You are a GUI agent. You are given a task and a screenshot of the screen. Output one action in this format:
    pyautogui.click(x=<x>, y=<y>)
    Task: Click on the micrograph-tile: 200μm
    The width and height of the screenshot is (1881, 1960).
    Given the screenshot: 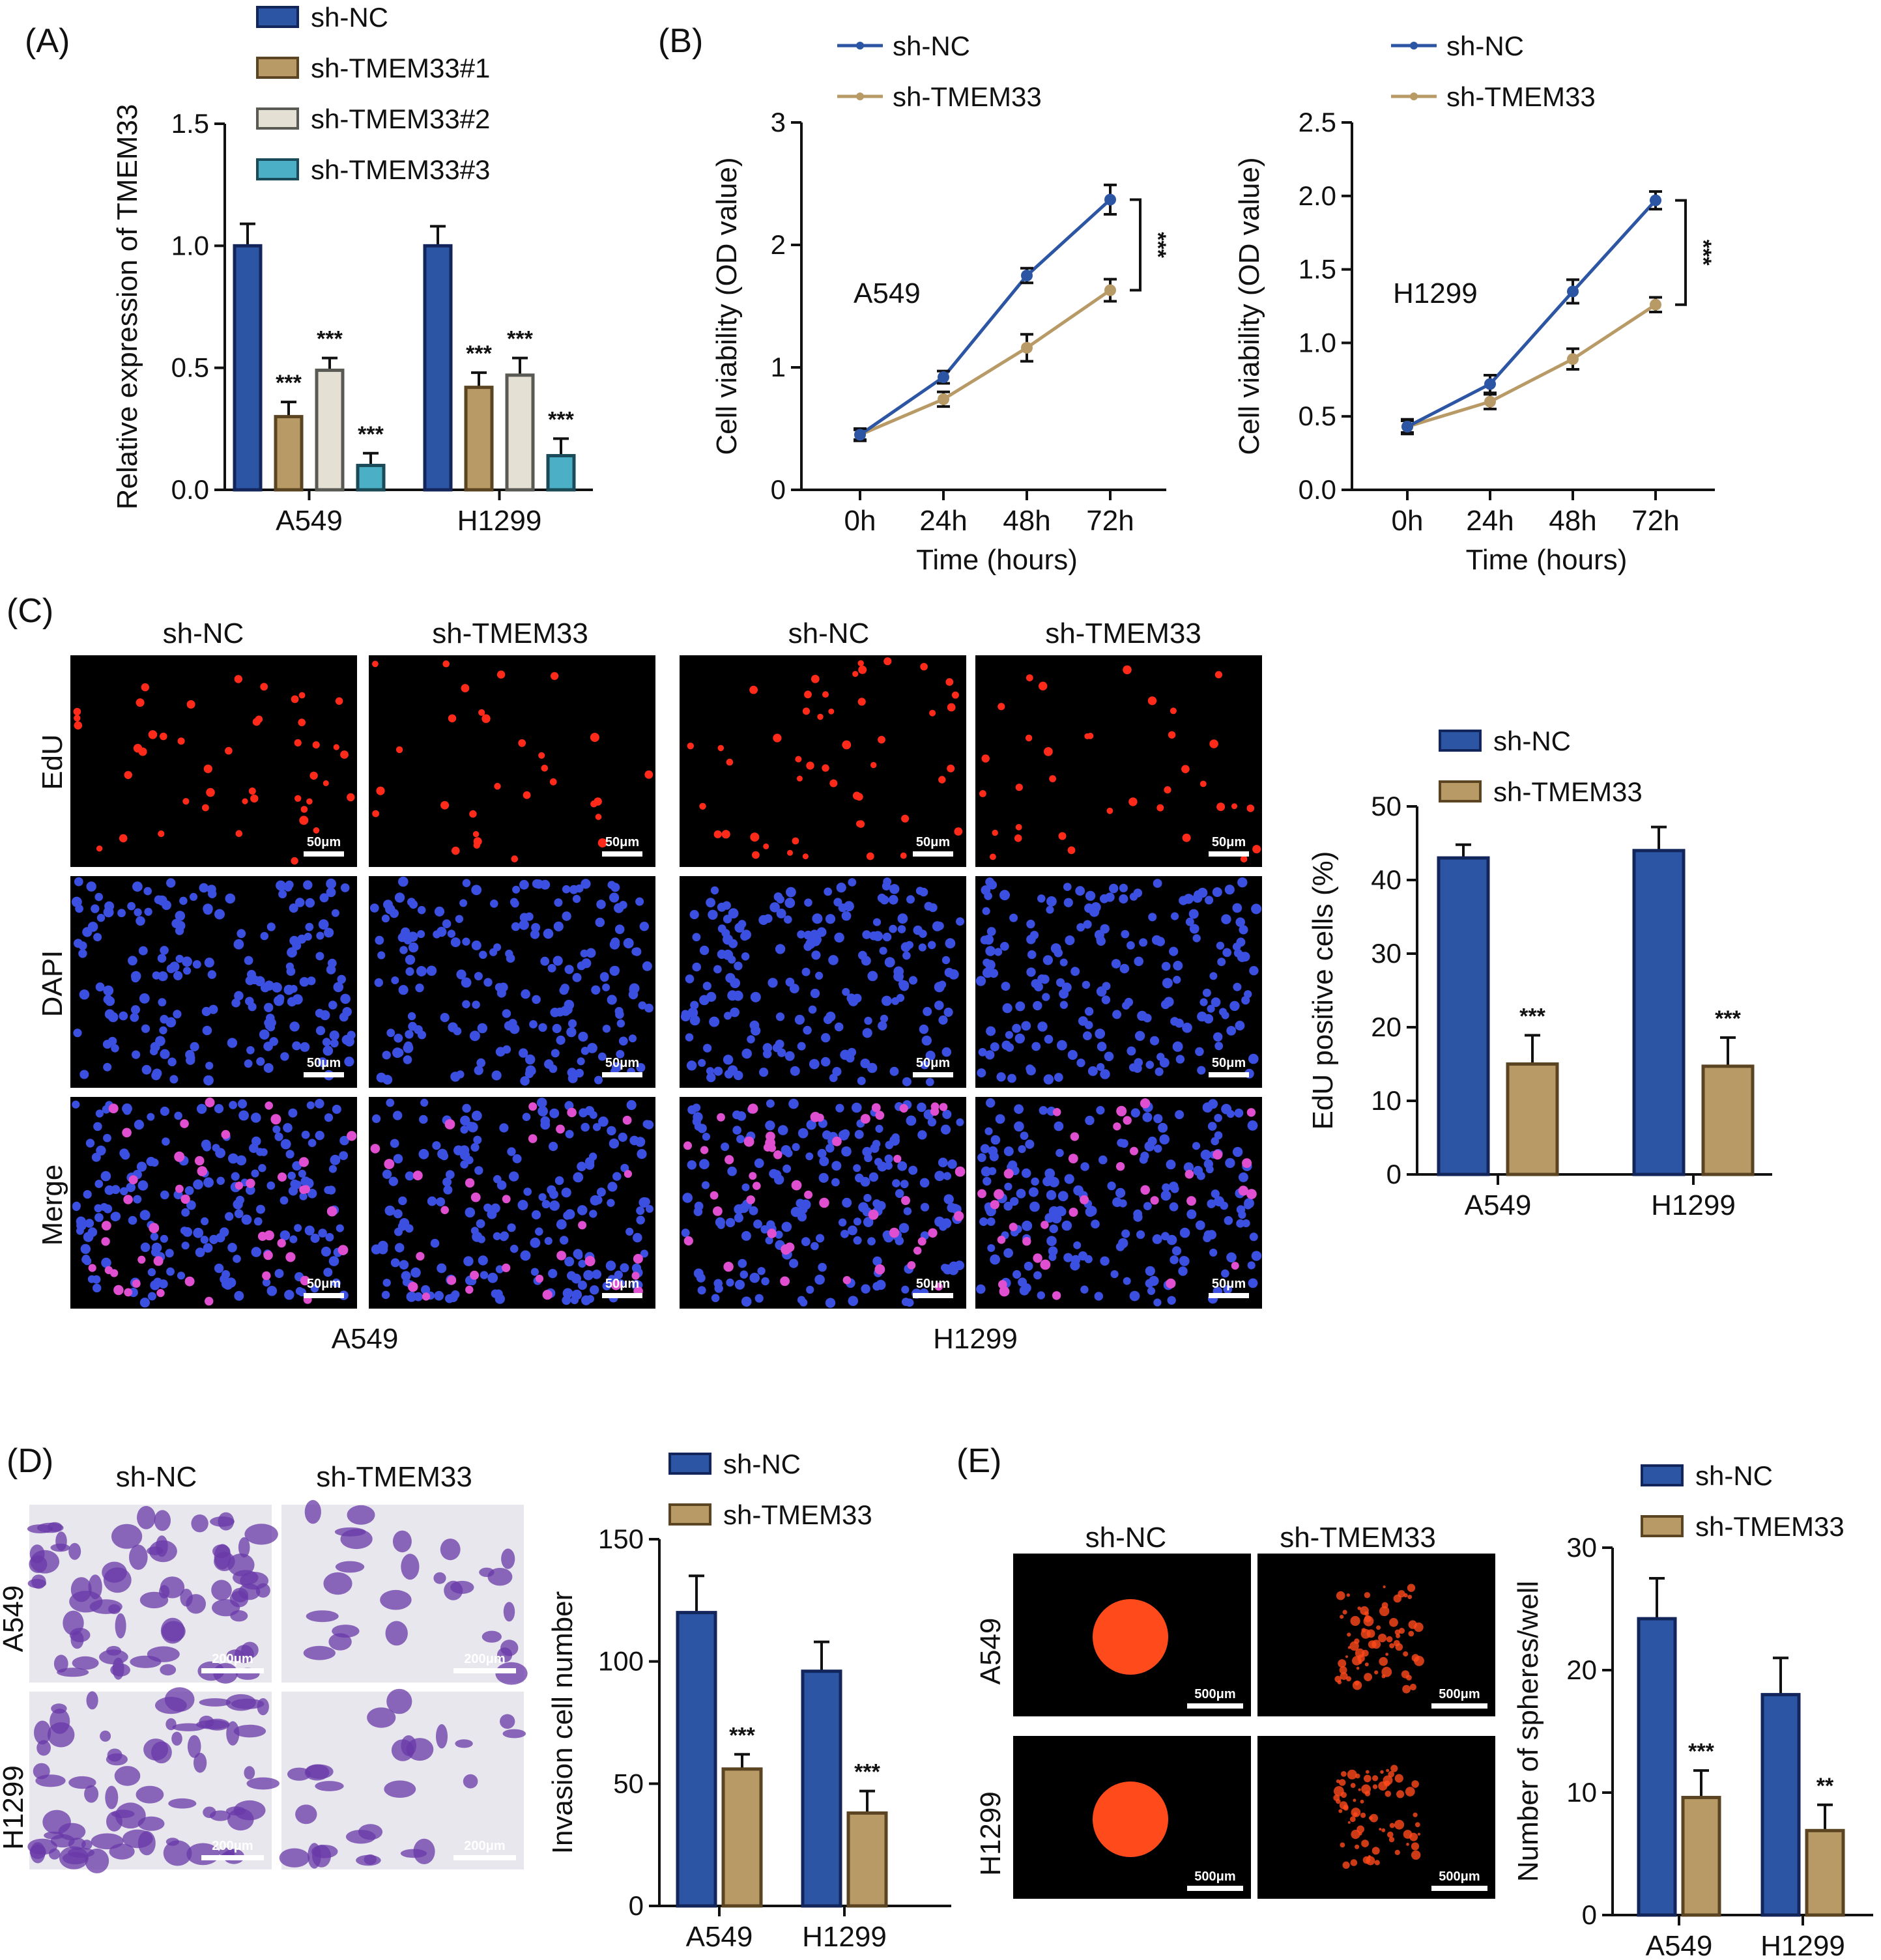 What is the action you would take?
    pyautogui.click(x=402, y=1778)
    